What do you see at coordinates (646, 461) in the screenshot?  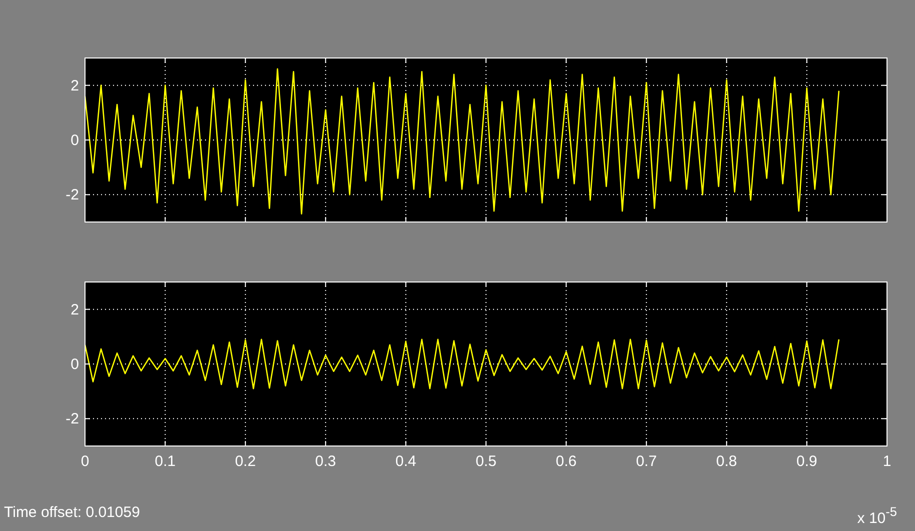 I see `x-tick-label: 0.7` at bounding box center [646, 461].